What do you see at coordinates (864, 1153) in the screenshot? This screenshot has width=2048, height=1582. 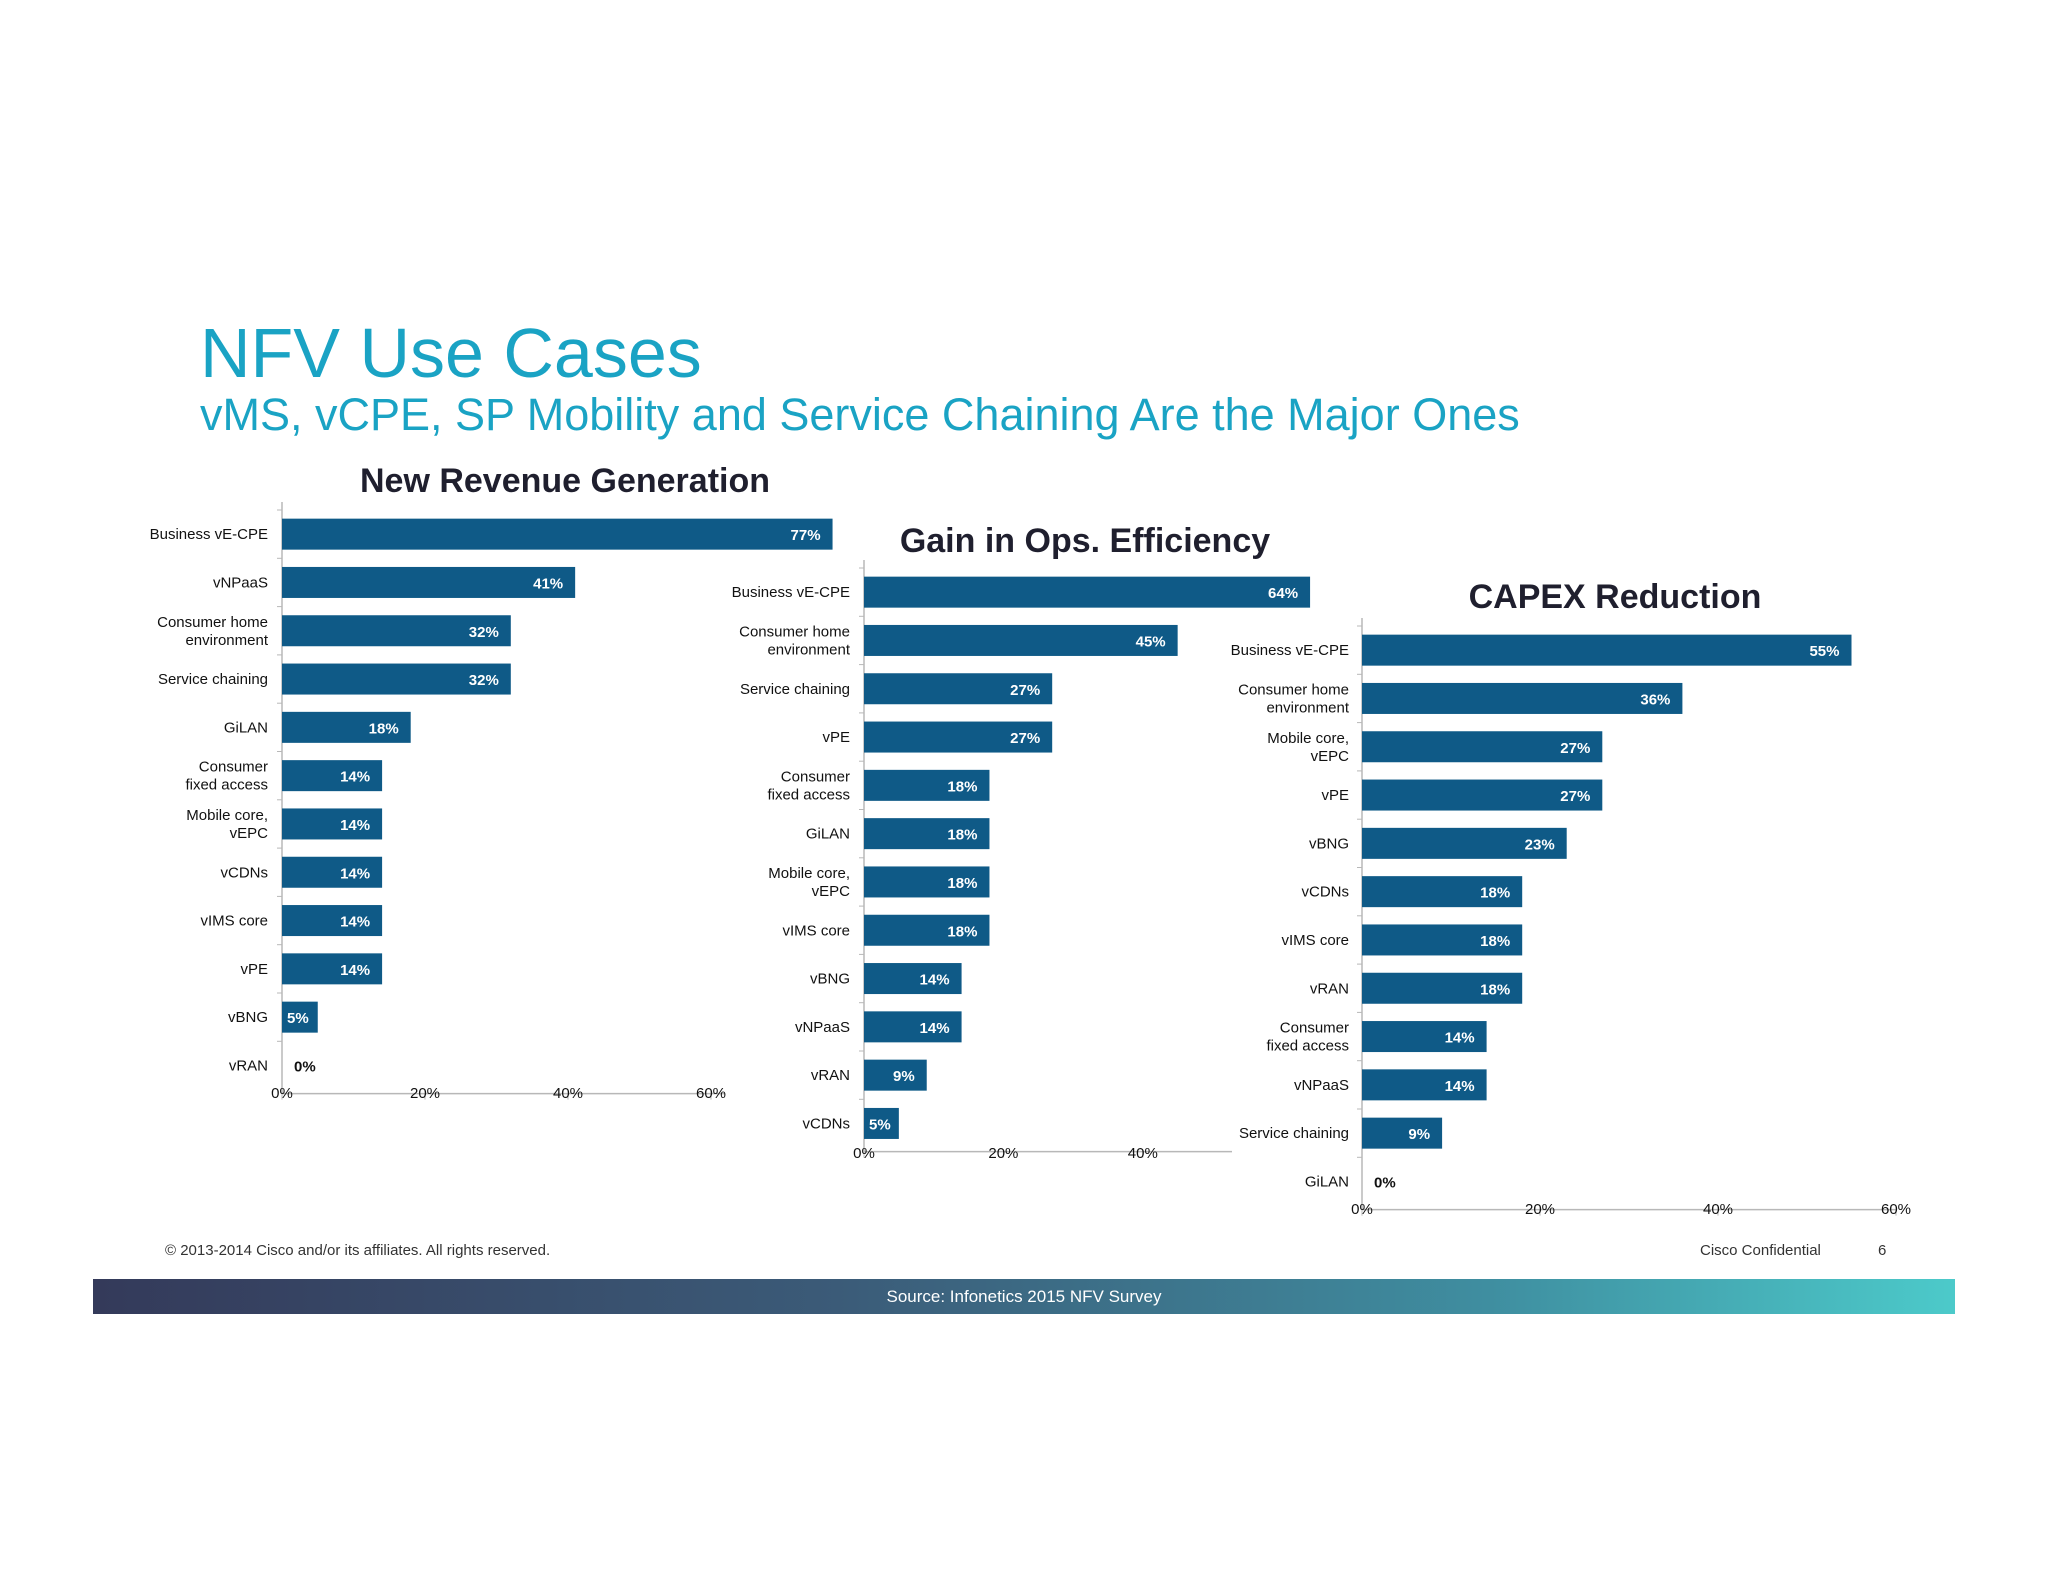 I see `x-tick-label: 0%` at bounding box center [864, 1153].